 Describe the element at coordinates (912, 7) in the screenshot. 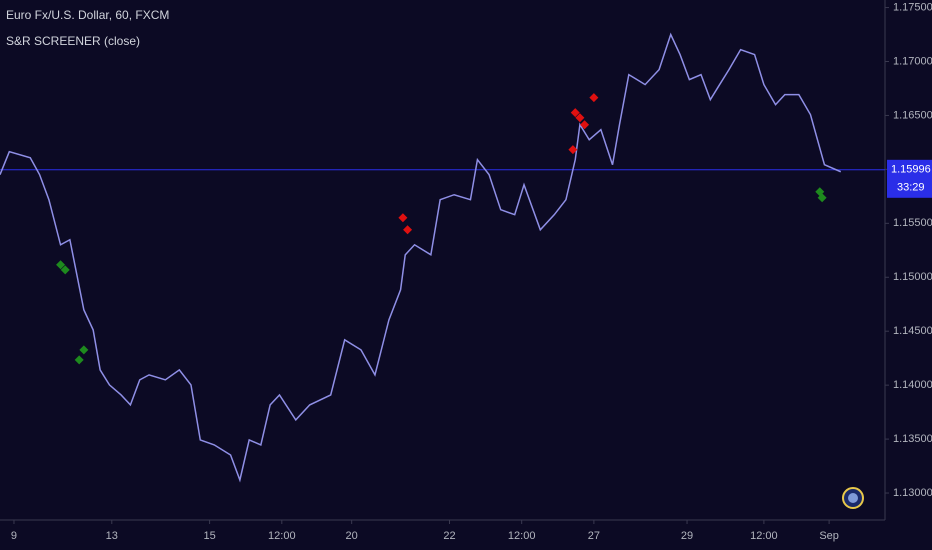

I see `y-tick-label: 1.17500` at that location.